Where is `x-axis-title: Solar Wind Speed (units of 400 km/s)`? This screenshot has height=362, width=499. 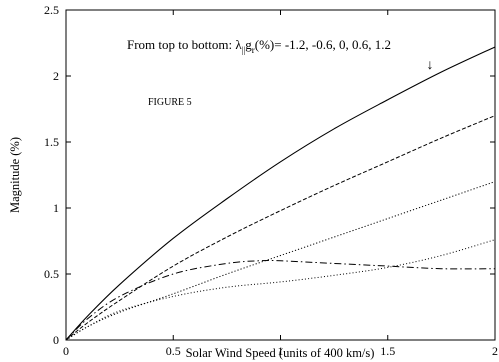 x-axis-title: Solar Wind Speed (units of 400 km/s) is located at coordinates (280, 353).